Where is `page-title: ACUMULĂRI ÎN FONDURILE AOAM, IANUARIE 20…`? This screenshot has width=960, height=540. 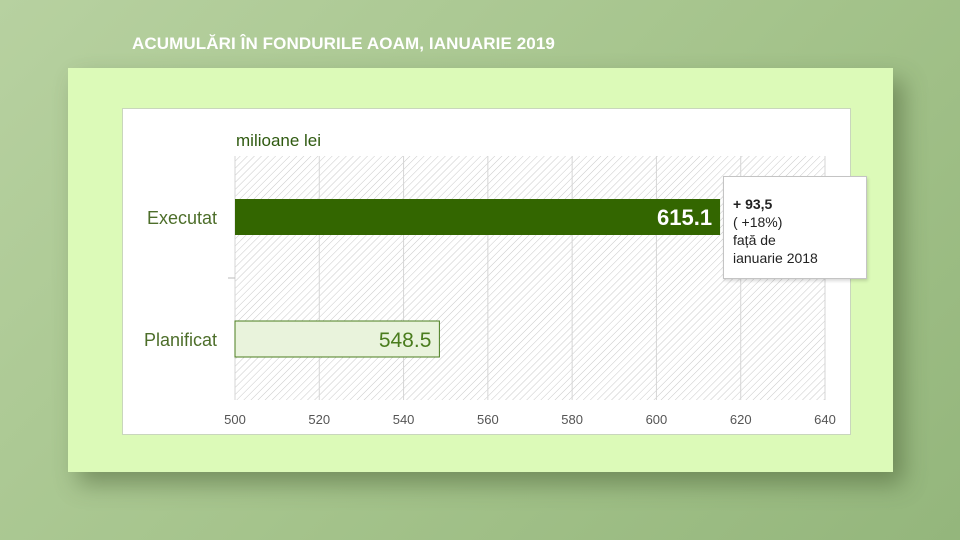 page-title: ACUMULĂRI ÎN FONDURILE AOAM, IANUARIE 20… is located at coordinates (343, 43).